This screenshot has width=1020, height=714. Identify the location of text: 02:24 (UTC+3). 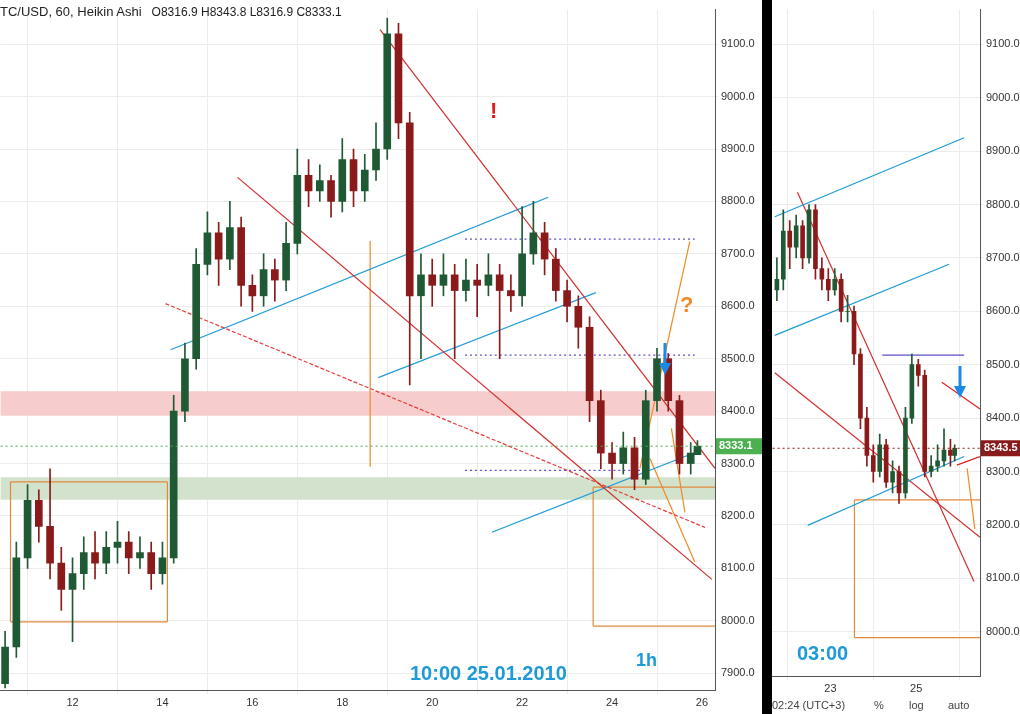
(809, 705).